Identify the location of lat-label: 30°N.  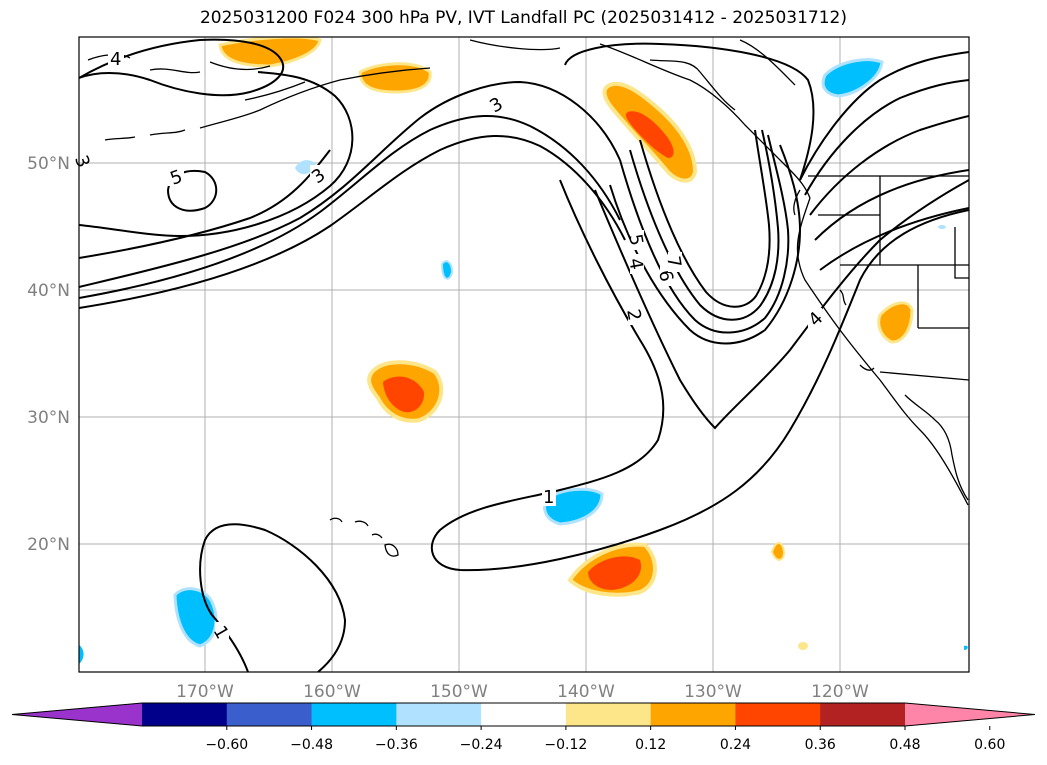
(48, 418).